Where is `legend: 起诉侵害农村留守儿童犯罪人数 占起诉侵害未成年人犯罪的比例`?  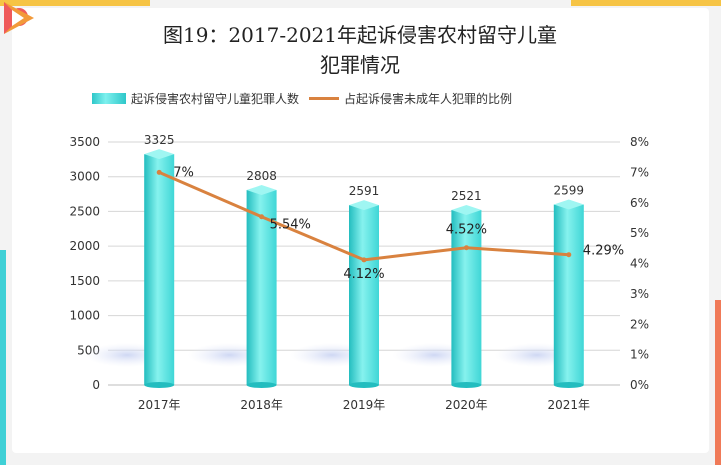 legend: 起诉侵害农村留守儿童犯罪人数 占起诉侵害未成年人犯罪的比例 is located at coordinates (302, 98).